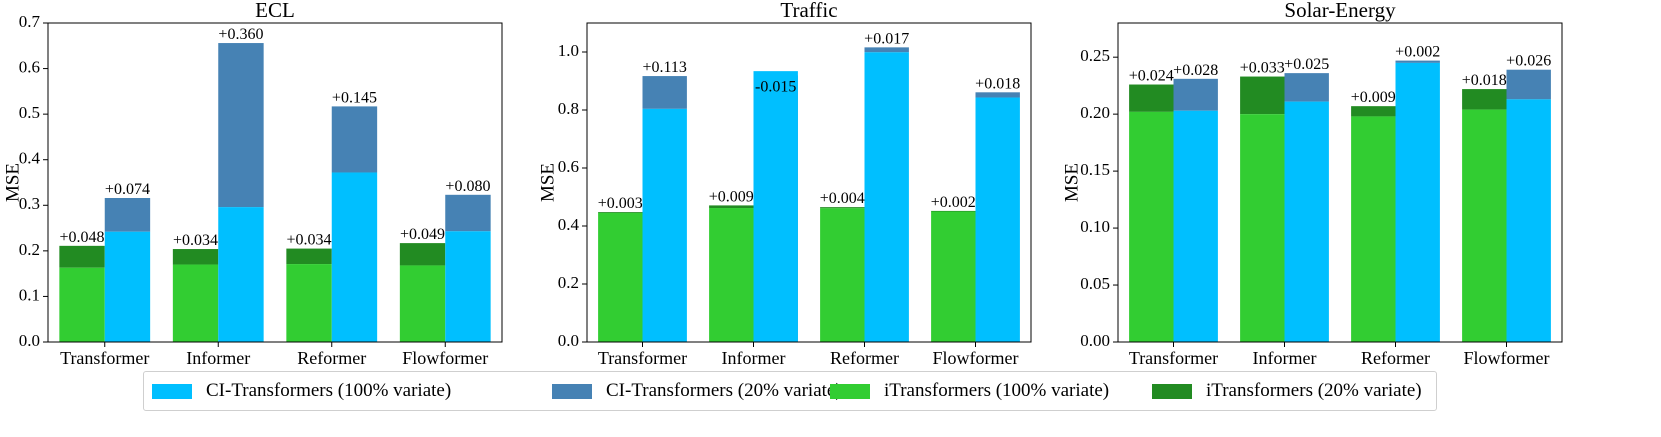 The height and width of the screenshot is (437, 1661). I want to click on legend-item-ci-20: CI-Transformers (20% variate), so click(697, 391).